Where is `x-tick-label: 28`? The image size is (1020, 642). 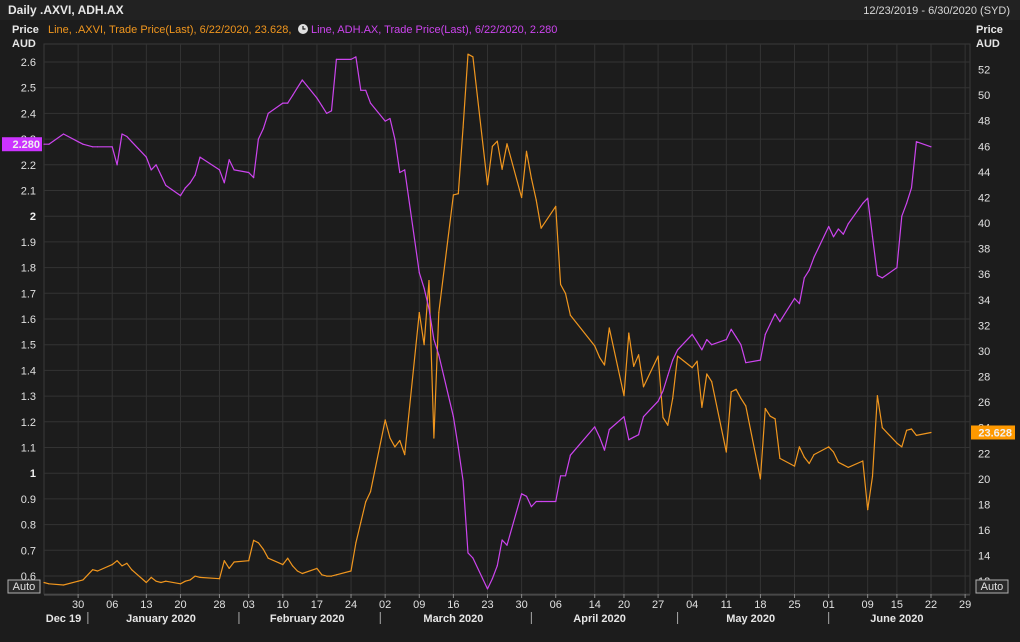
x-tick-label: 28 is located at coordinates (219, 605).